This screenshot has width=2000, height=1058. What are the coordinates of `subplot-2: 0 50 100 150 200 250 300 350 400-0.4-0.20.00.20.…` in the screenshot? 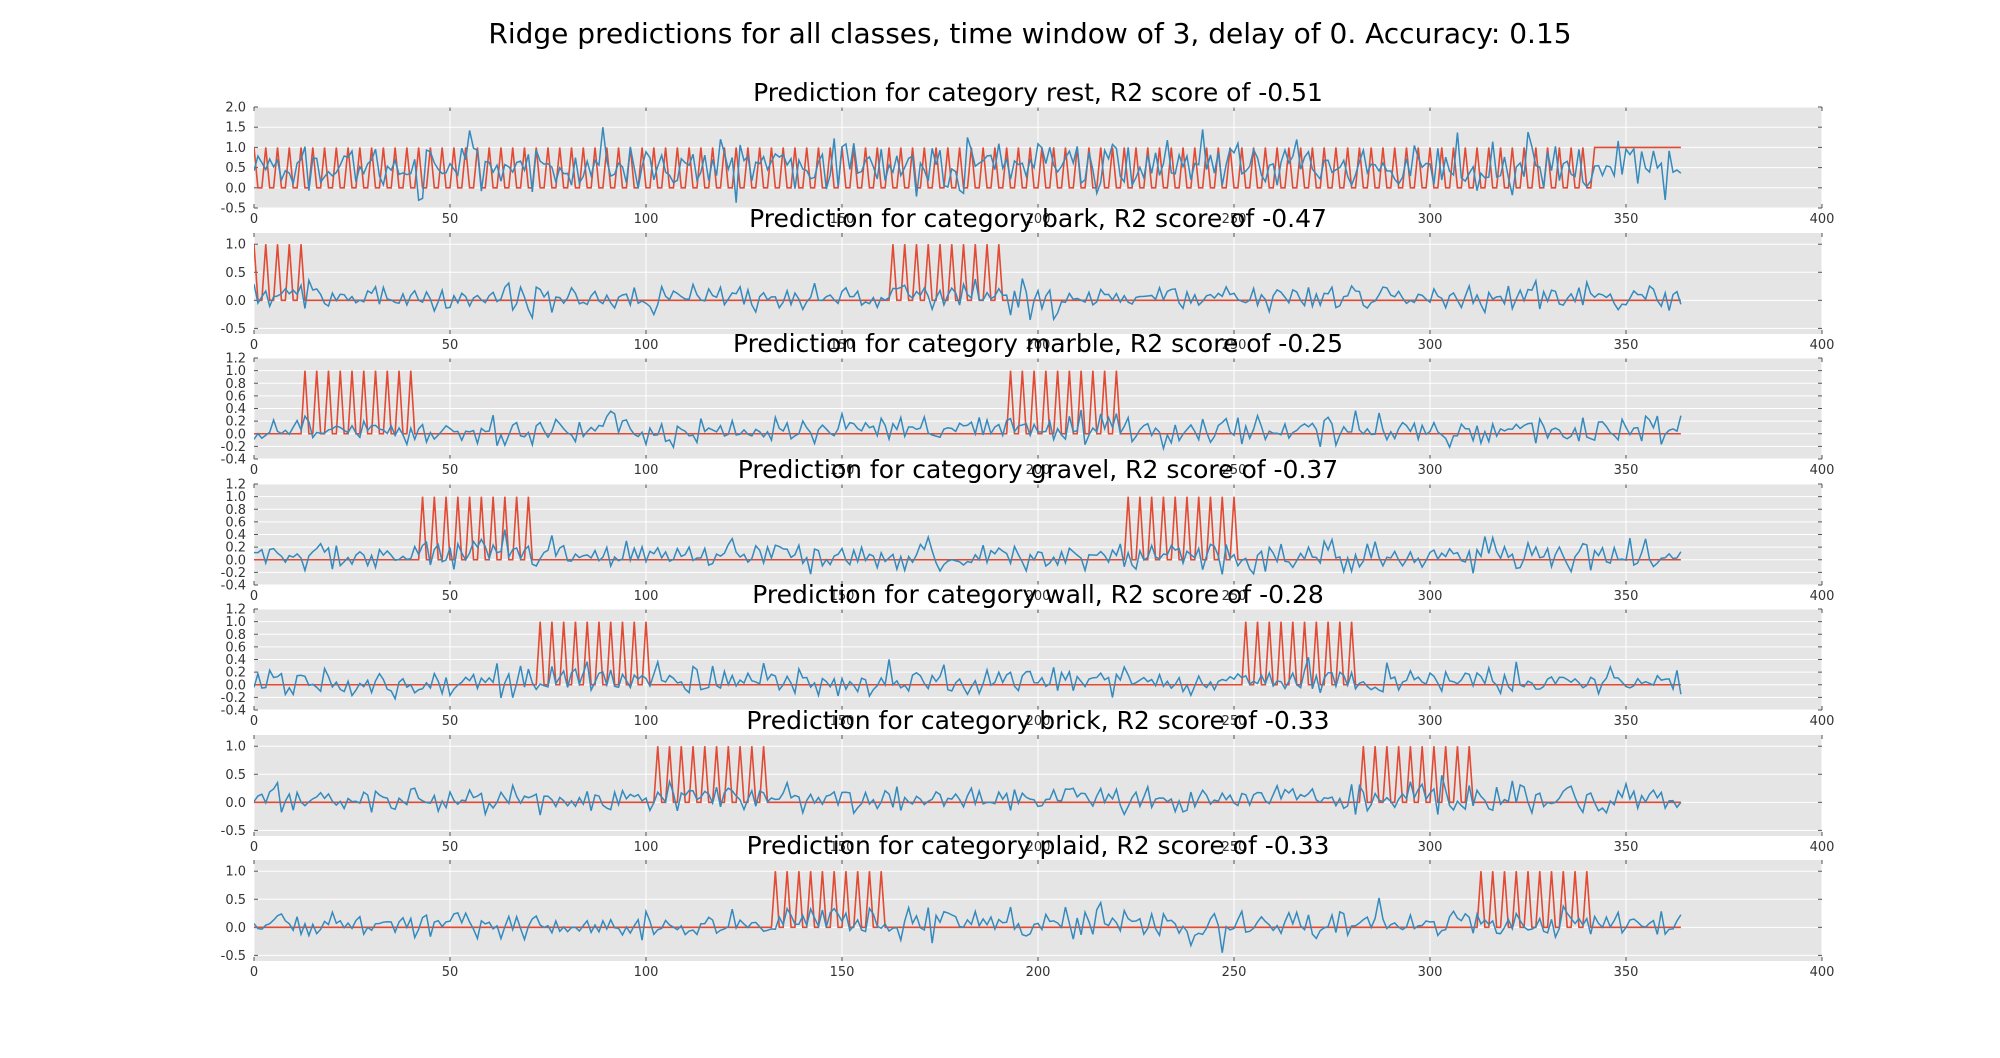 It's located at (1028, 403).